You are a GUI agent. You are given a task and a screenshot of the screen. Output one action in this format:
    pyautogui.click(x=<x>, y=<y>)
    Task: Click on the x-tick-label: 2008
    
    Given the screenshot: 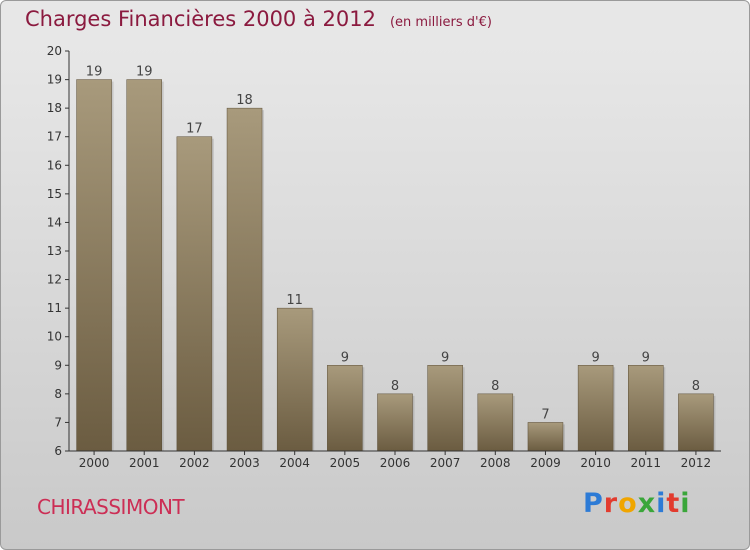 What is the action you would take?
    pyautogui.click(x=495, y=463)
    